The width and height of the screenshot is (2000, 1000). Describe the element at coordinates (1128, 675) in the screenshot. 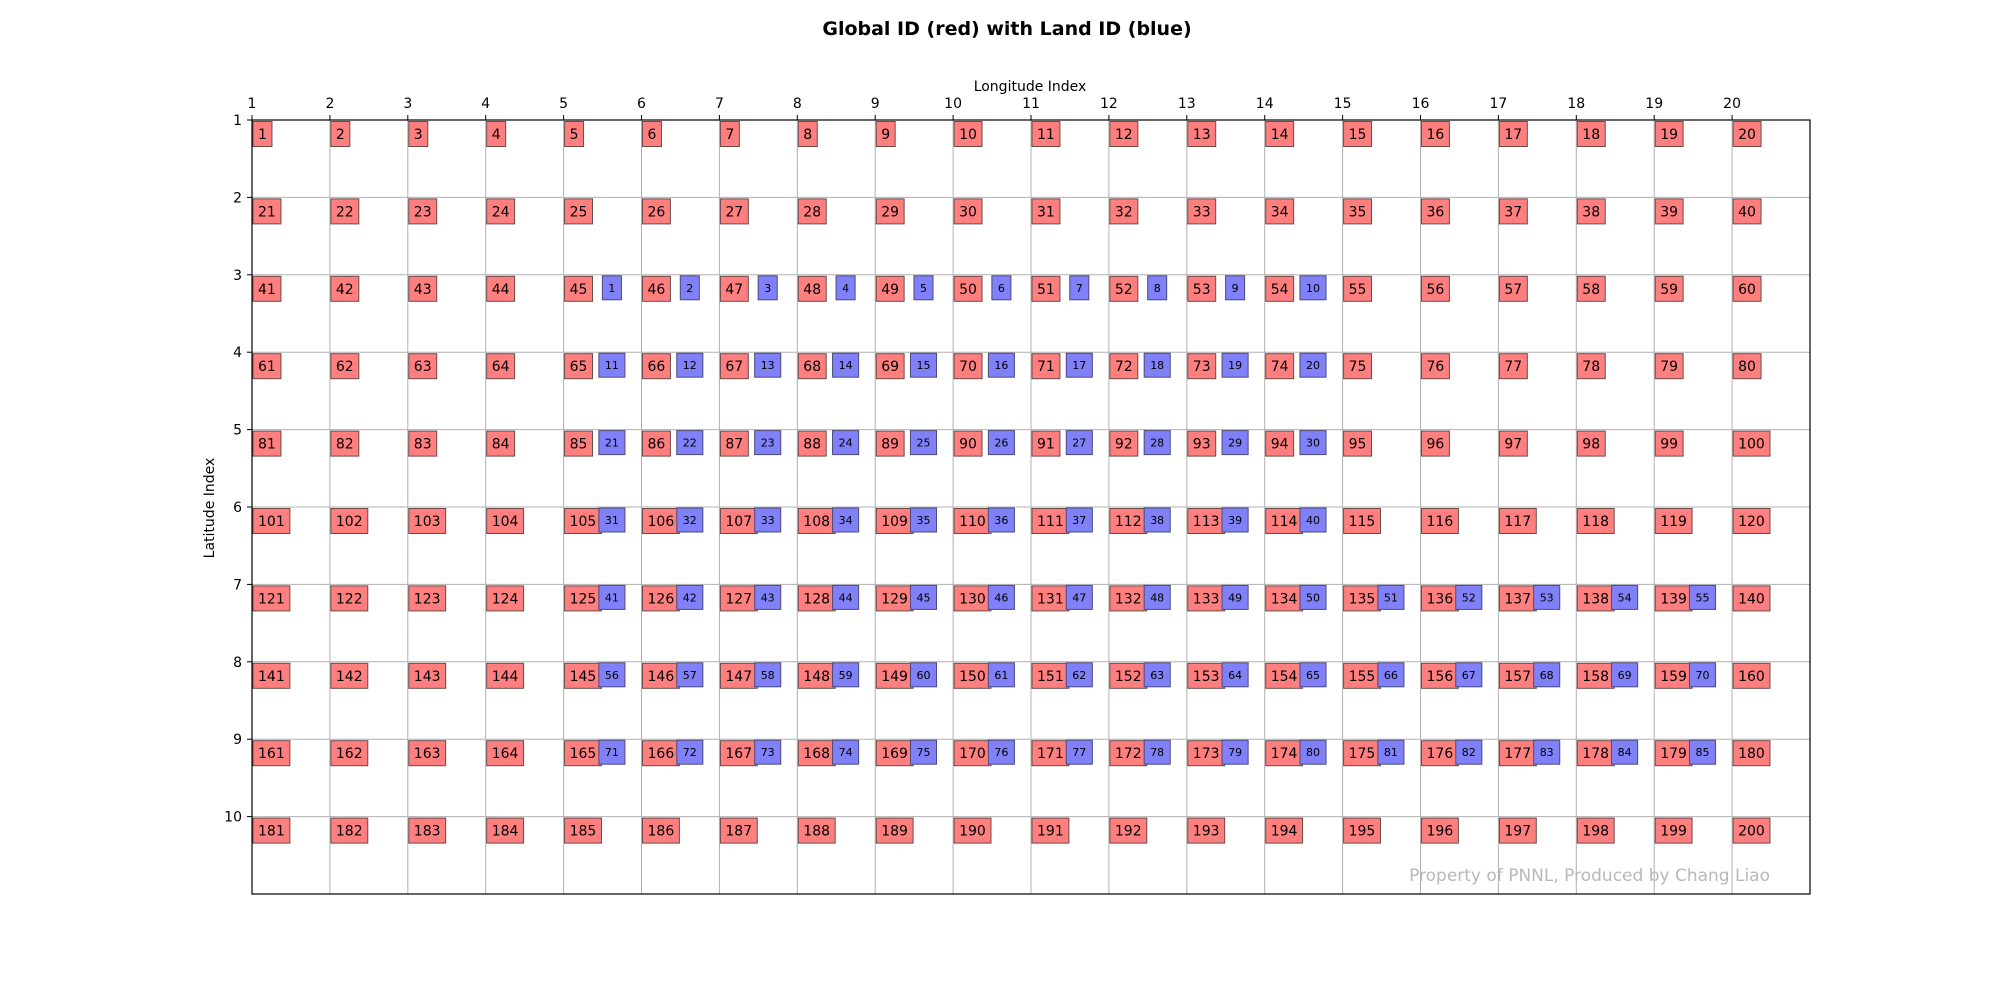

I see `global-id-cell: 152` at that location.